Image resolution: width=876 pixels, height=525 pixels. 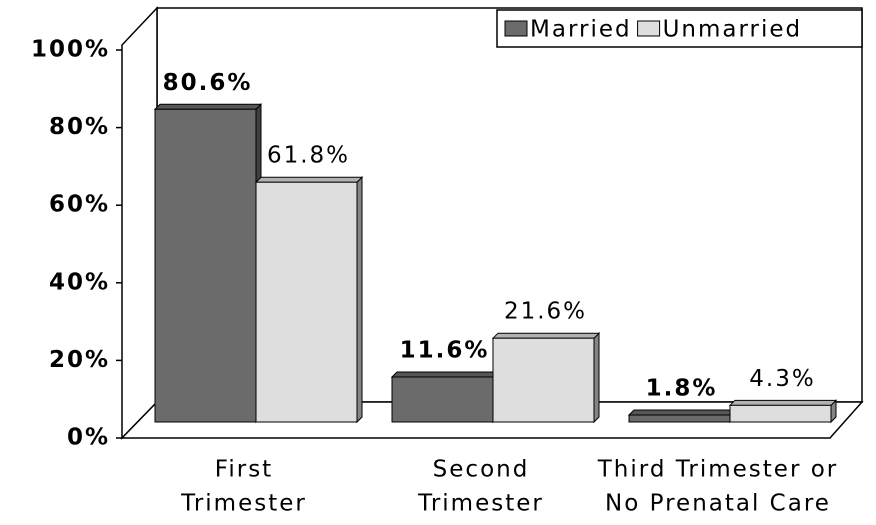 What do you see at coordinates (79, 360) in the screenshot?
I see `y-tick-label: 20%` at bounding box center [79, 360].